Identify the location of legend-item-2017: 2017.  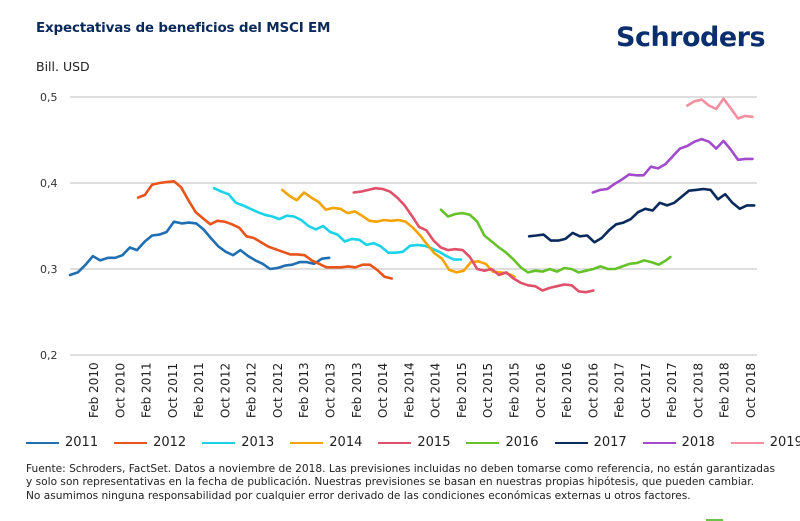
(590, 442).